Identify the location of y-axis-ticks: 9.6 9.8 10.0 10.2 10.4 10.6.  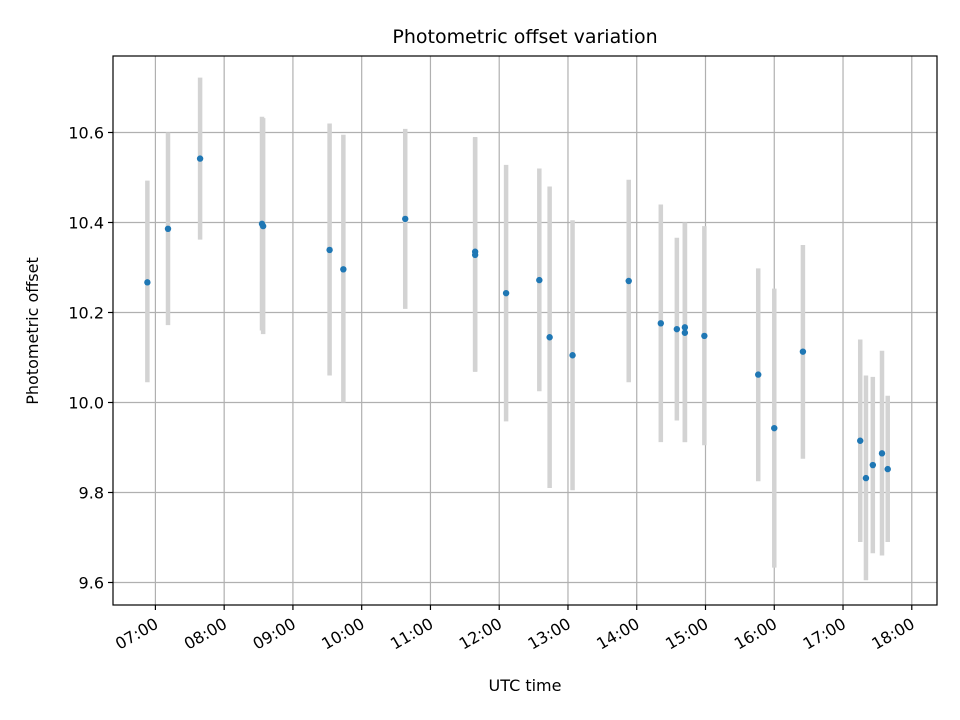
(90, 358).